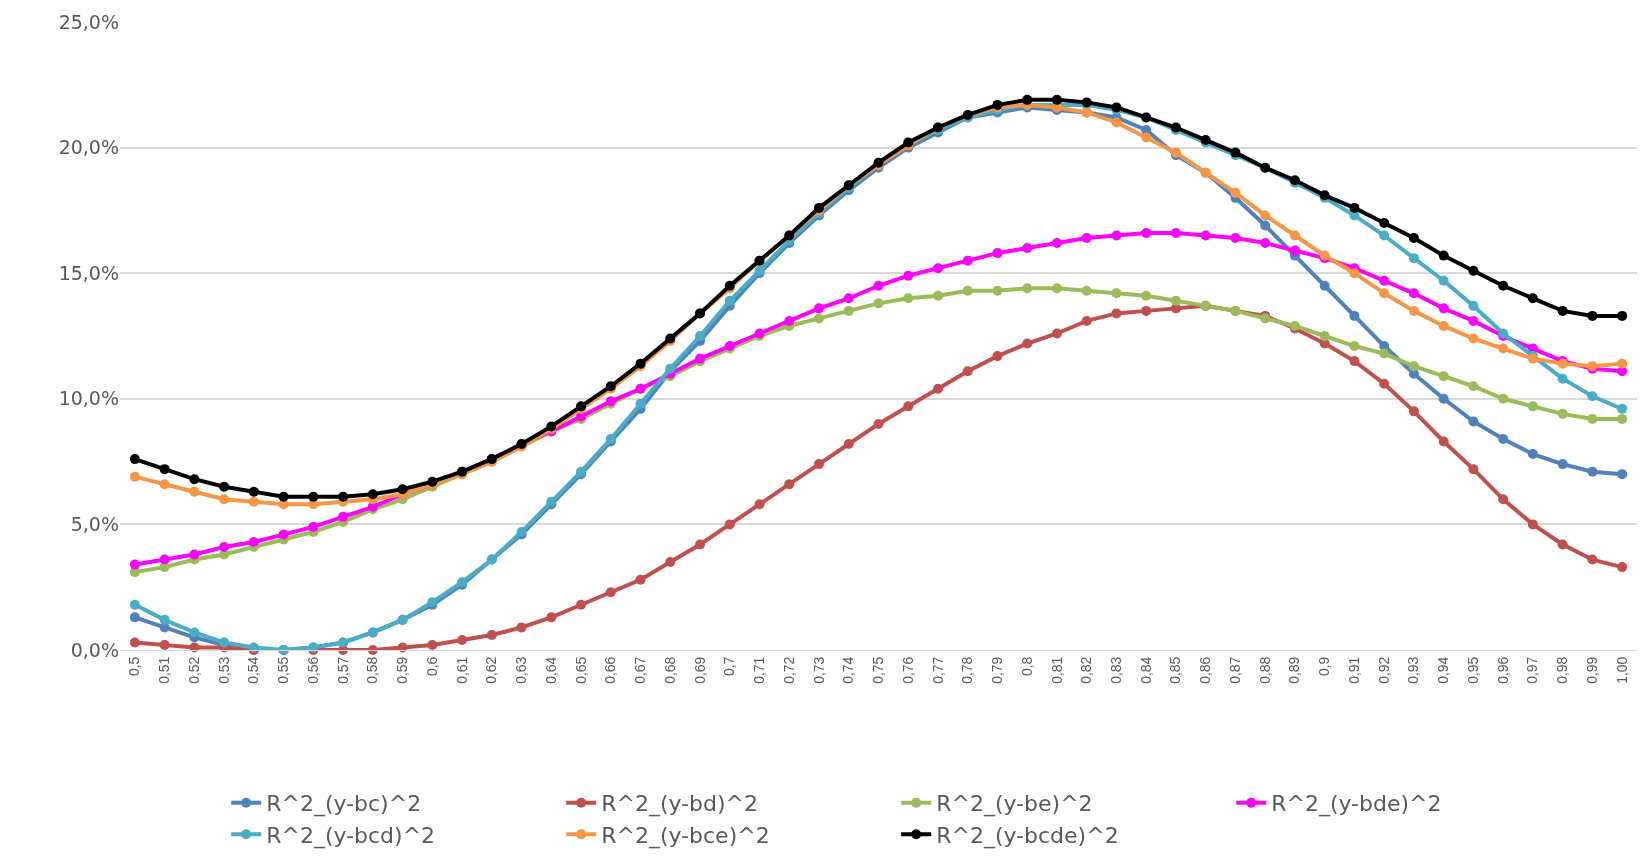 This screenshot has height=868, width=1649. I want to click on x-tick-label: 0,74, so click(848, 670).